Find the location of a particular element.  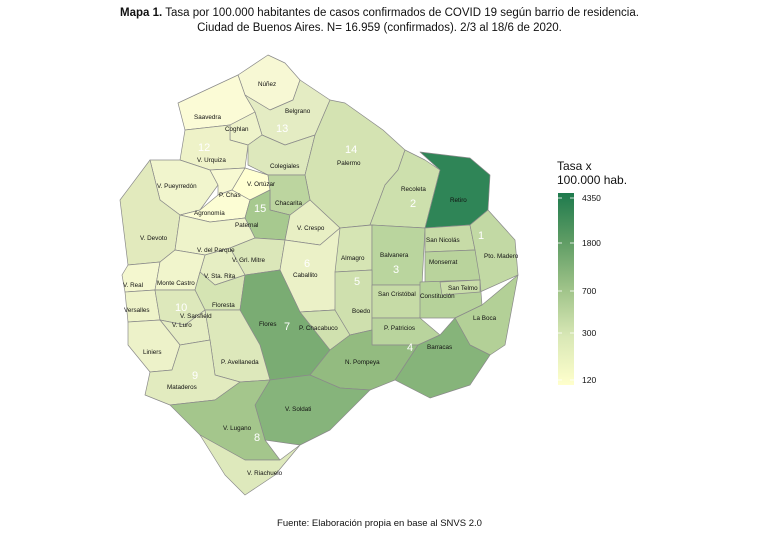

label-nunez: Núñez is located at coordinates (267, 84).